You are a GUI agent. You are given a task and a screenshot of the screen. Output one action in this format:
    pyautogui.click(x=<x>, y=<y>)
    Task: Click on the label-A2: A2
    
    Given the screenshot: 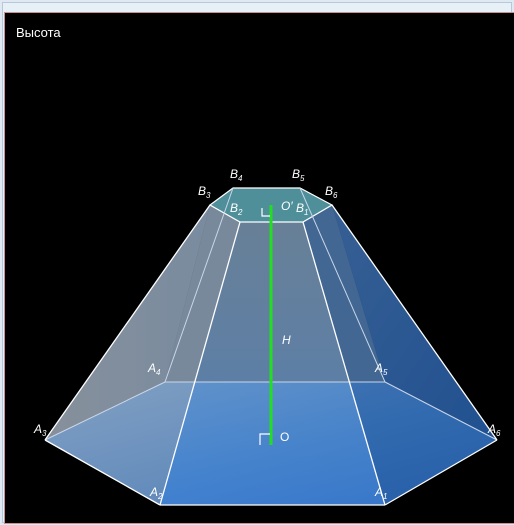 What is the action you would take?
    pyautogui.click(x=156, y=493)
    